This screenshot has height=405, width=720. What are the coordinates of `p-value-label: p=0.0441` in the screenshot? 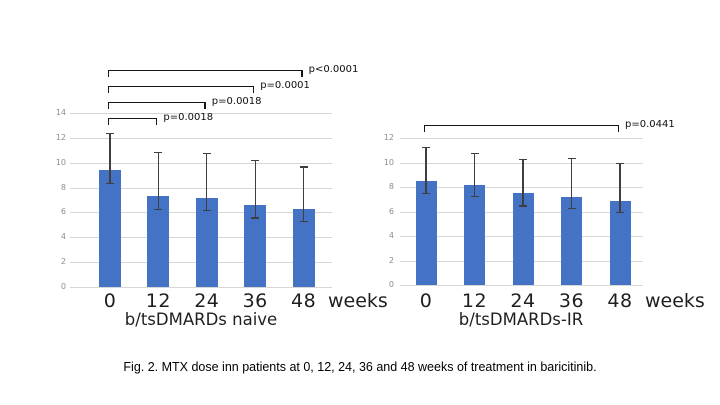 It's located at (650, 124).